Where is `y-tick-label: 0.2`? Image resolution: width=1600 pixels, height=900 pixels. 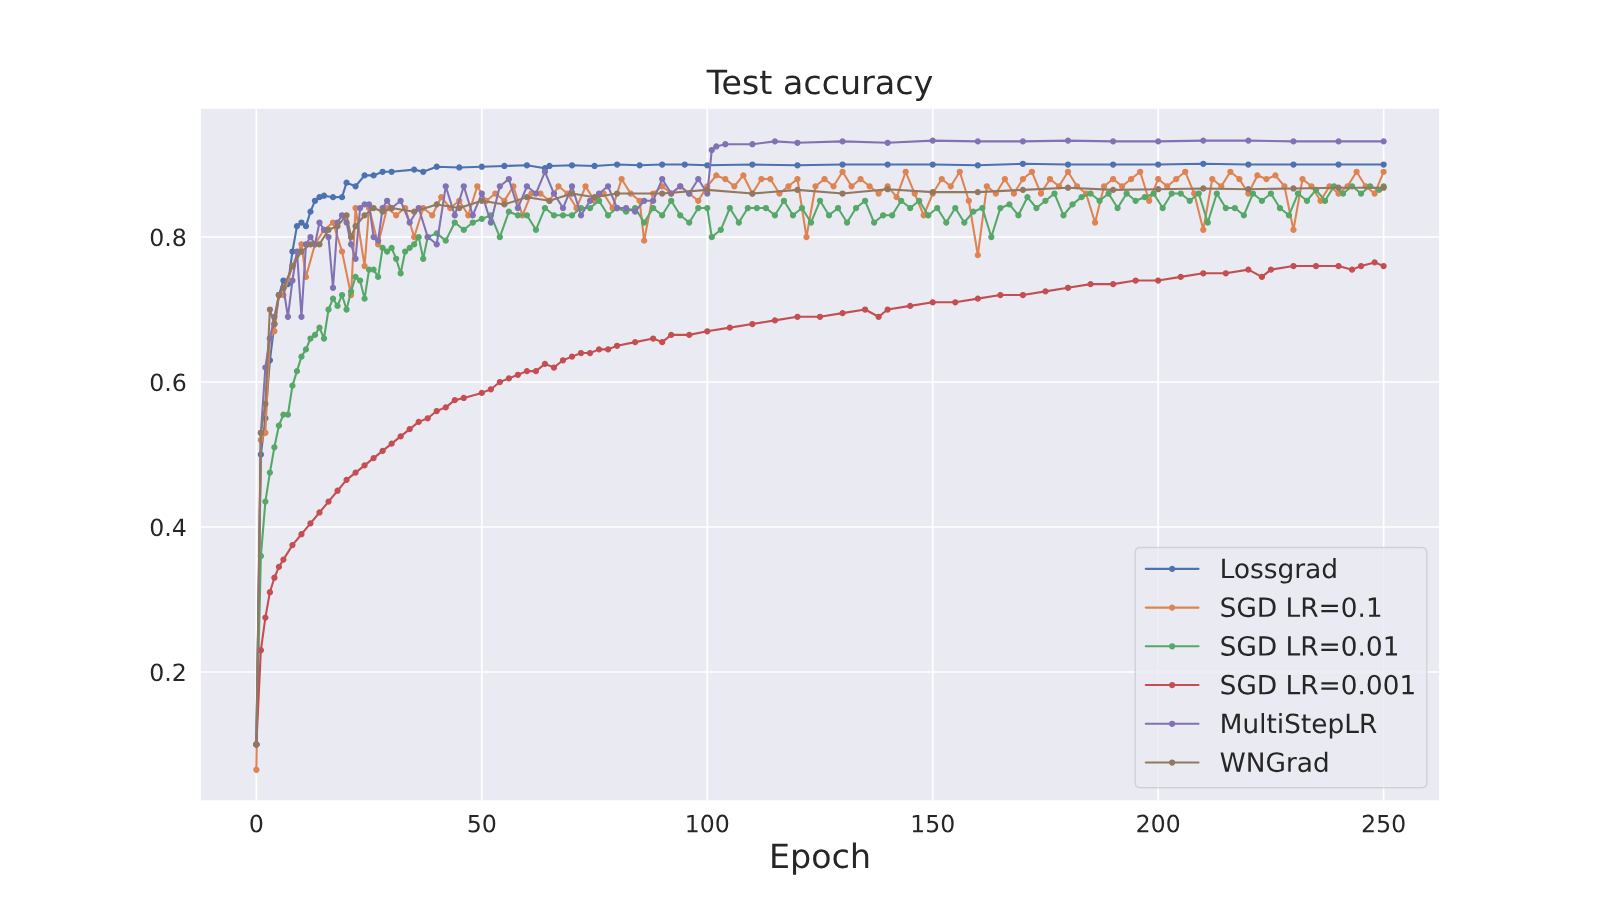
y-tick-label: 0.2 is located at coordinates (167, 672).